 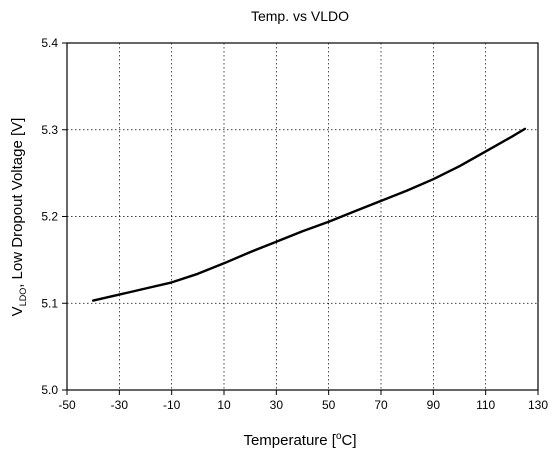 What do you see at coordinates (49, 217) in the screenshot?
I see `y-tick-label: 5.2` at bounding box center [49, 217].